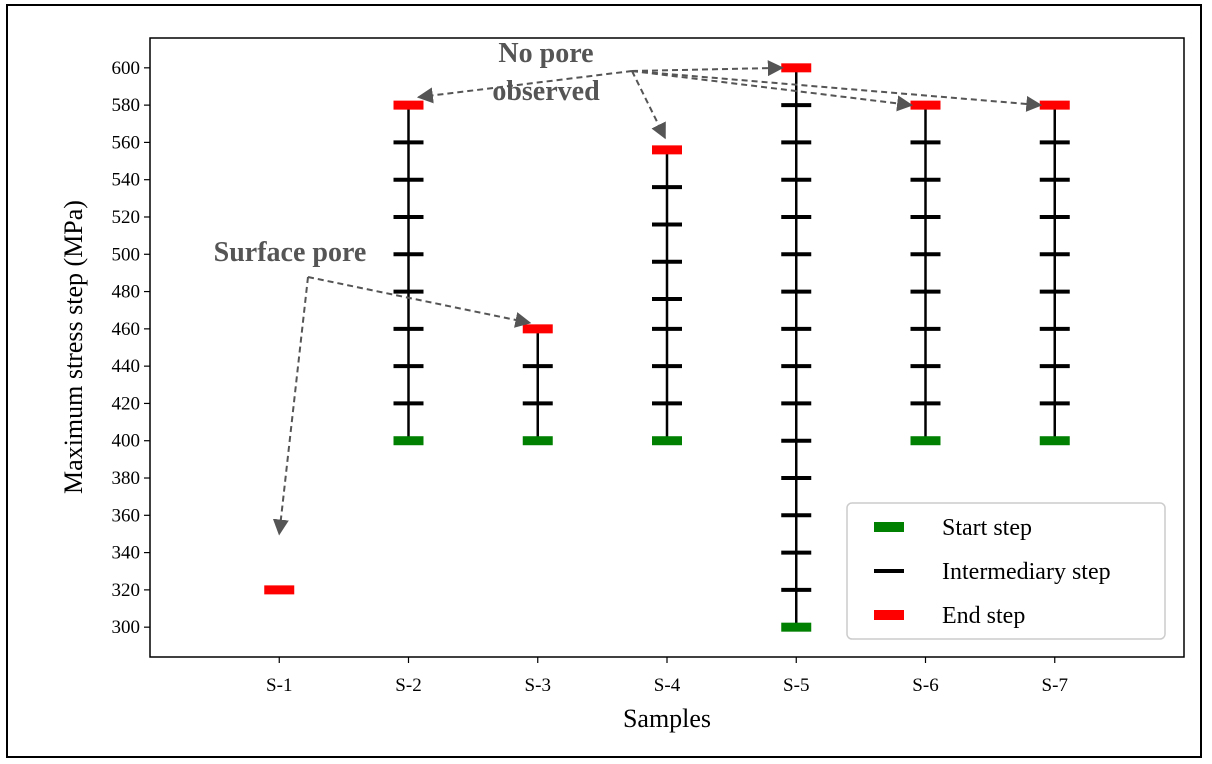  I want to click on y-tick-label: 360, so click(126, 515).